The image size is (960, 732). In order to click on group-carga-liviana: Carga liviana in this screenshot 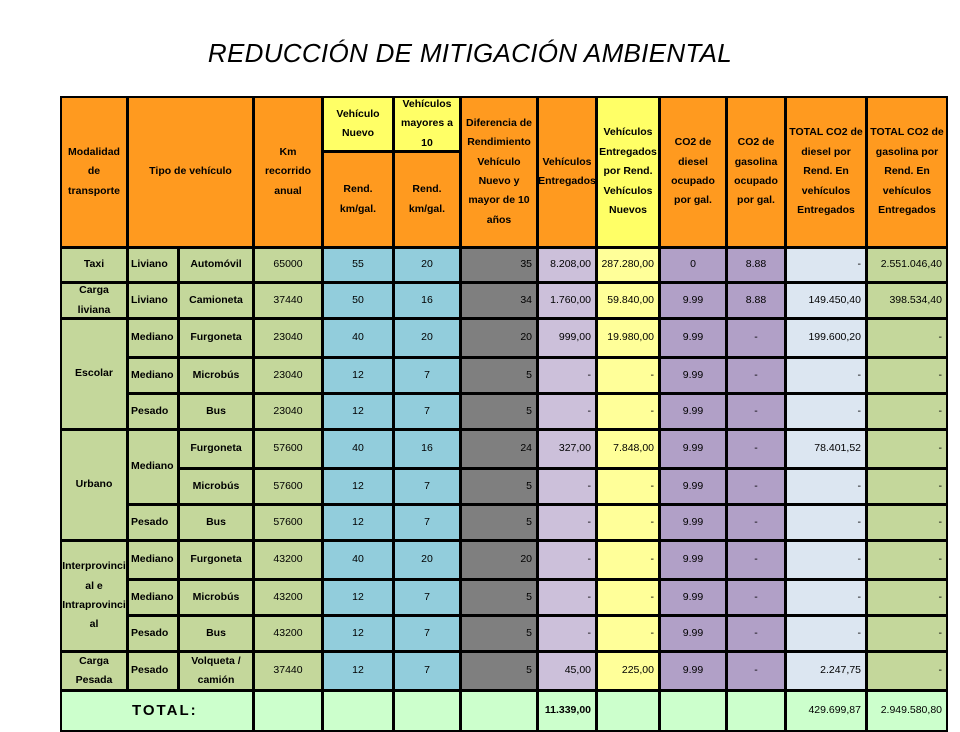, I will do `click(94, 300)`.